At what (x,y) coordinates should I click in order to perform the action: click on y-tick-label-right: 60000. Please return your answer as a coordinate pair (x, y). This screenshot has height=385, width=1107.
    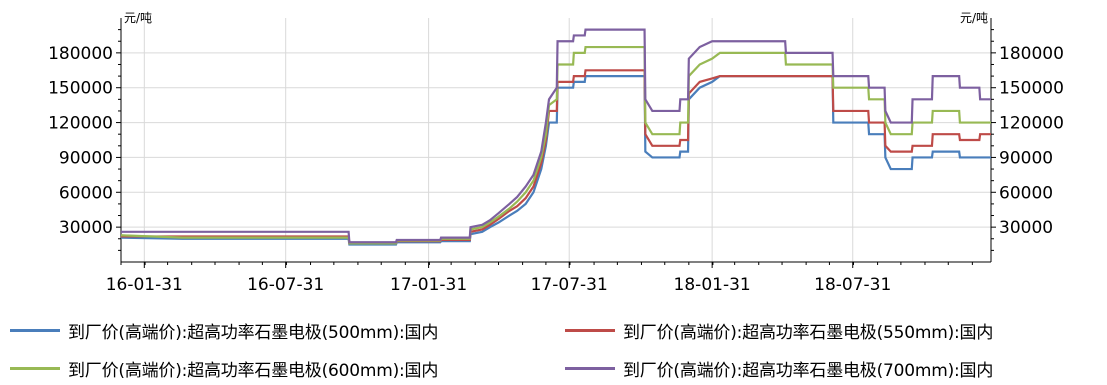
    Looking at the image, I should click on (1026, 193).